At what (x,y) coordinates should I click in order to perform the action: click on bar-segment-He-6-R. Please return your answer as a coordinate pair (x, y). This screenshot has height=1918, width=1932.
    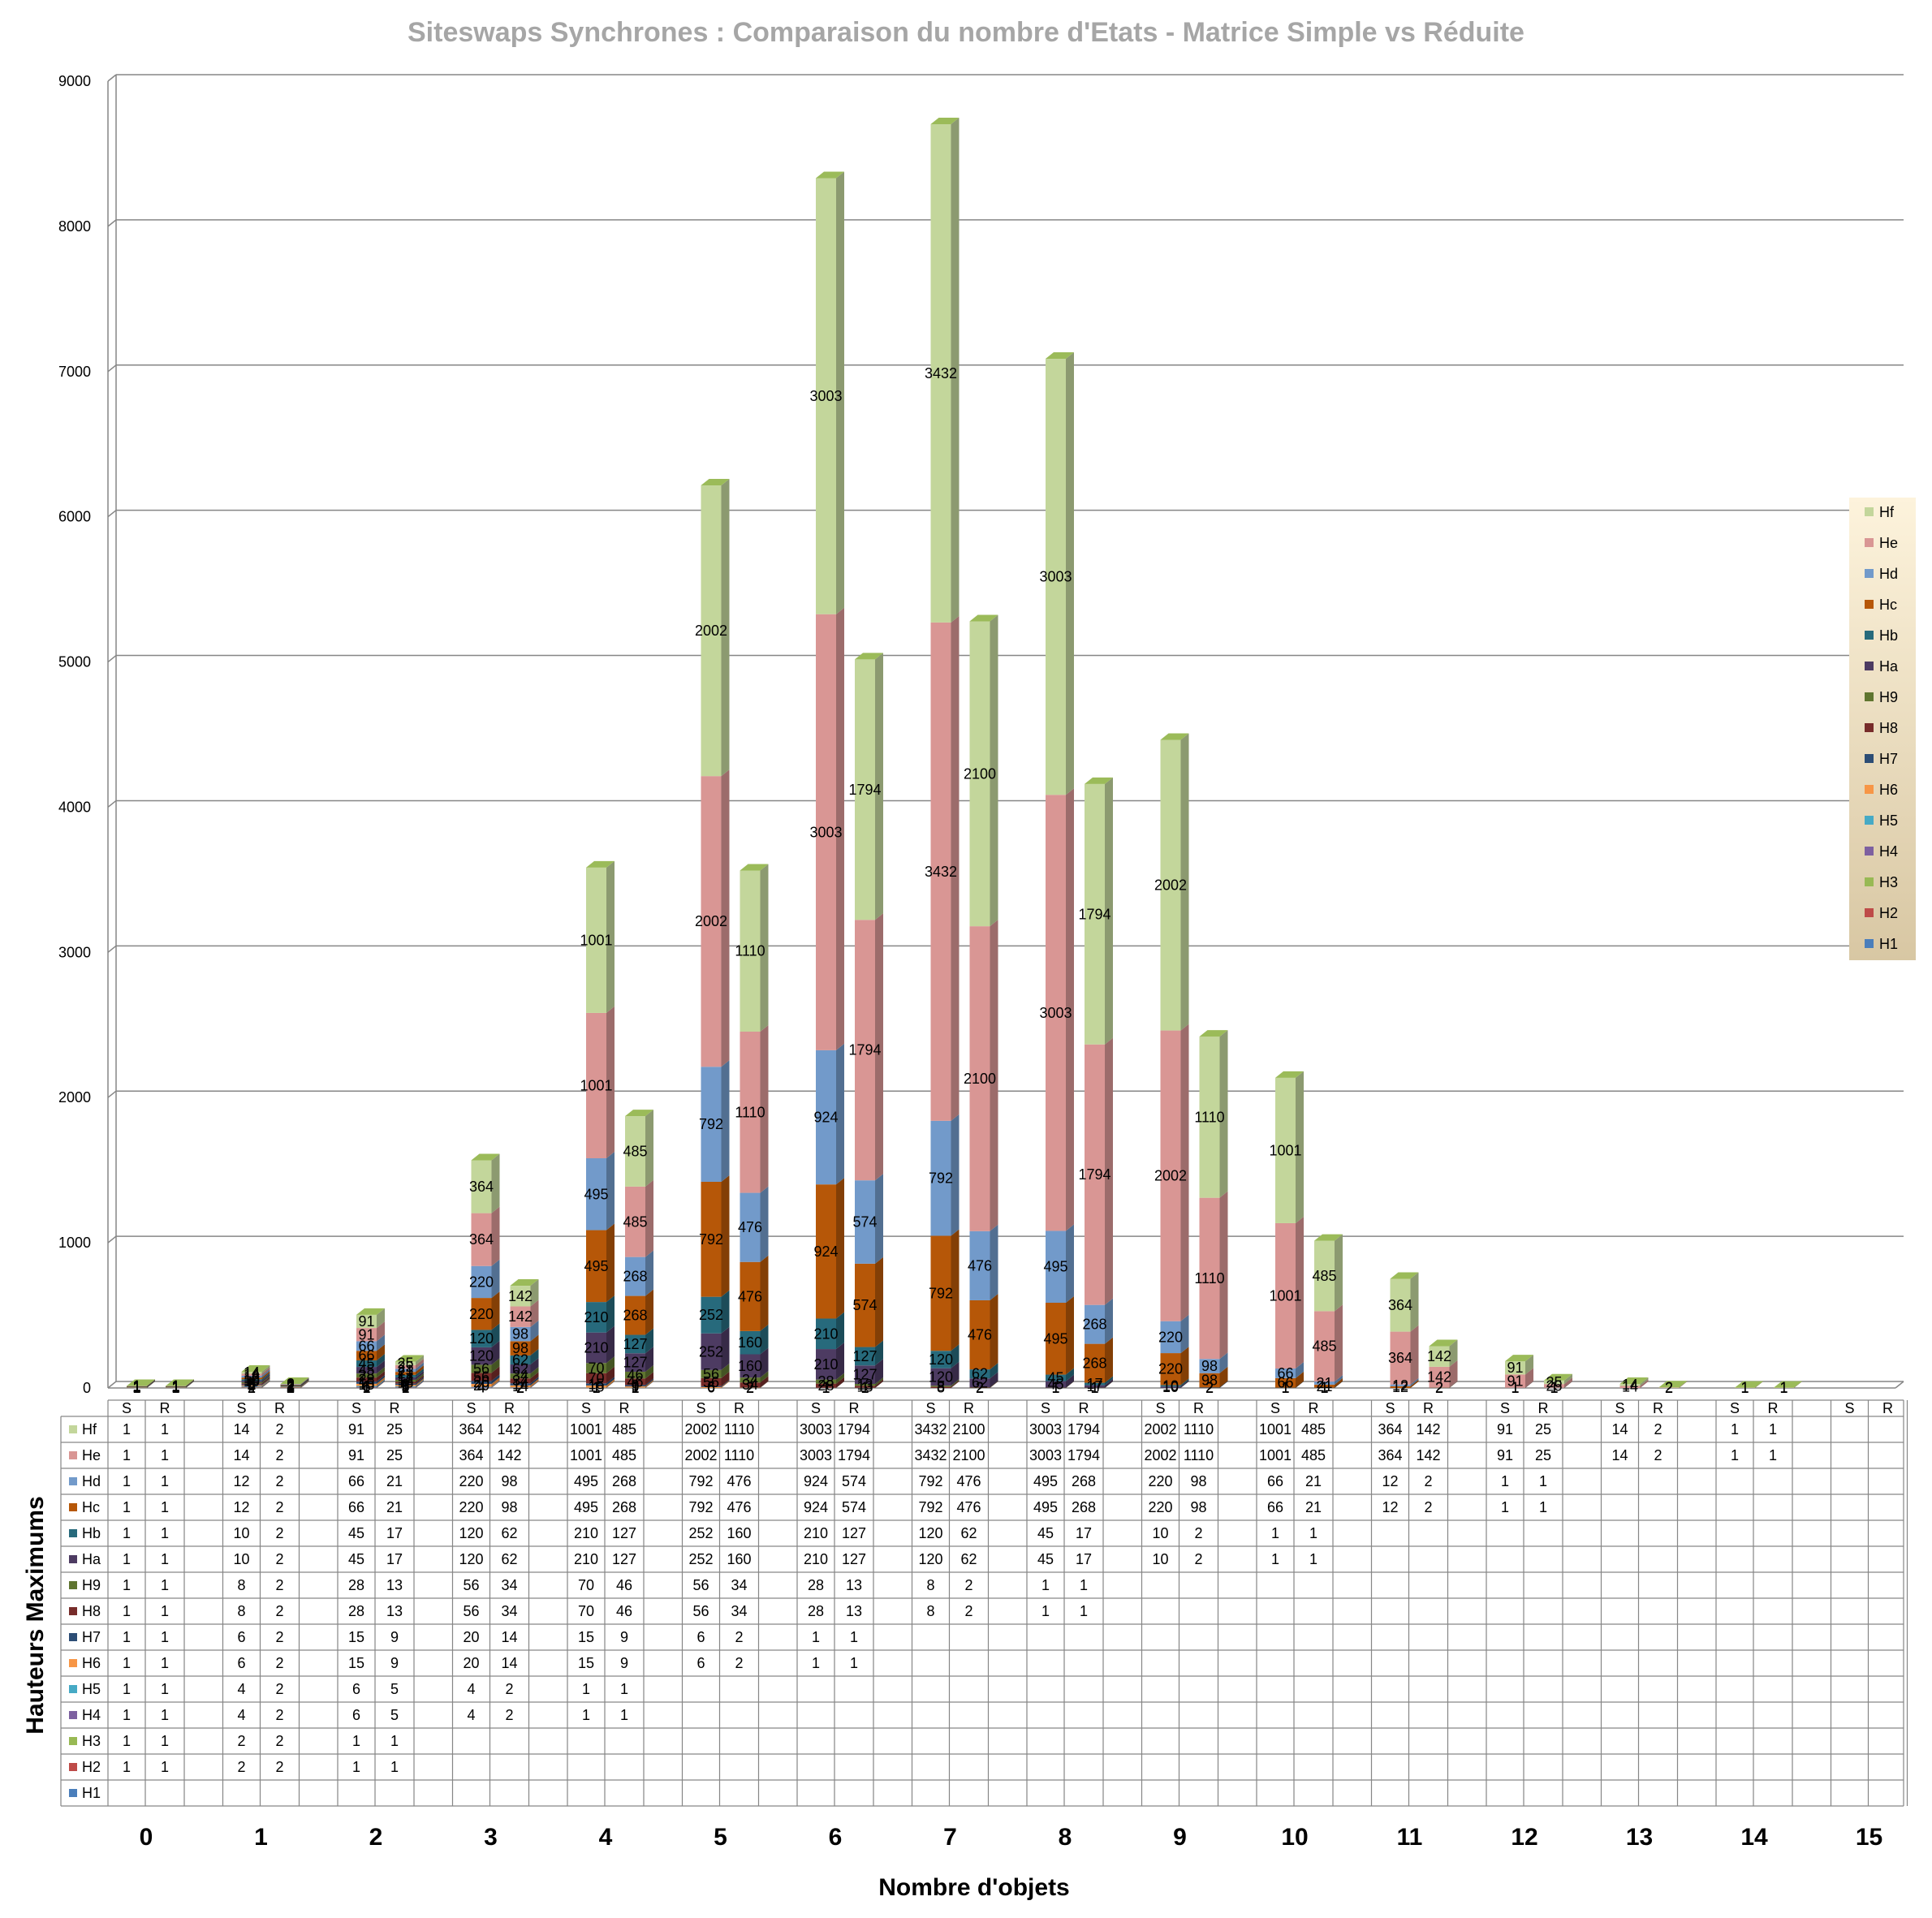
    Looking at the image, I should click on (869, 1047).